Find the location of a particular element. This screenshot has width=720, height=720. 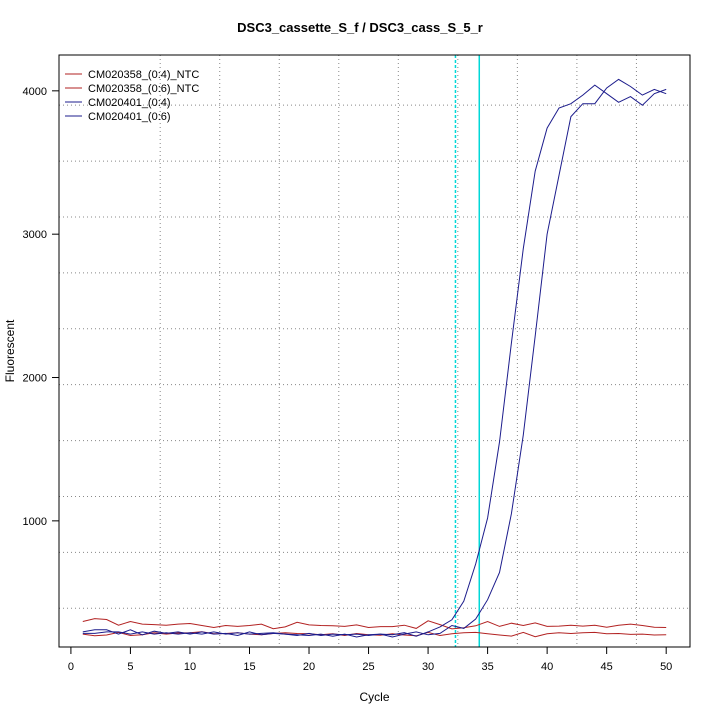

y-tick-label: 3000 is located at coordinates (35, 235).